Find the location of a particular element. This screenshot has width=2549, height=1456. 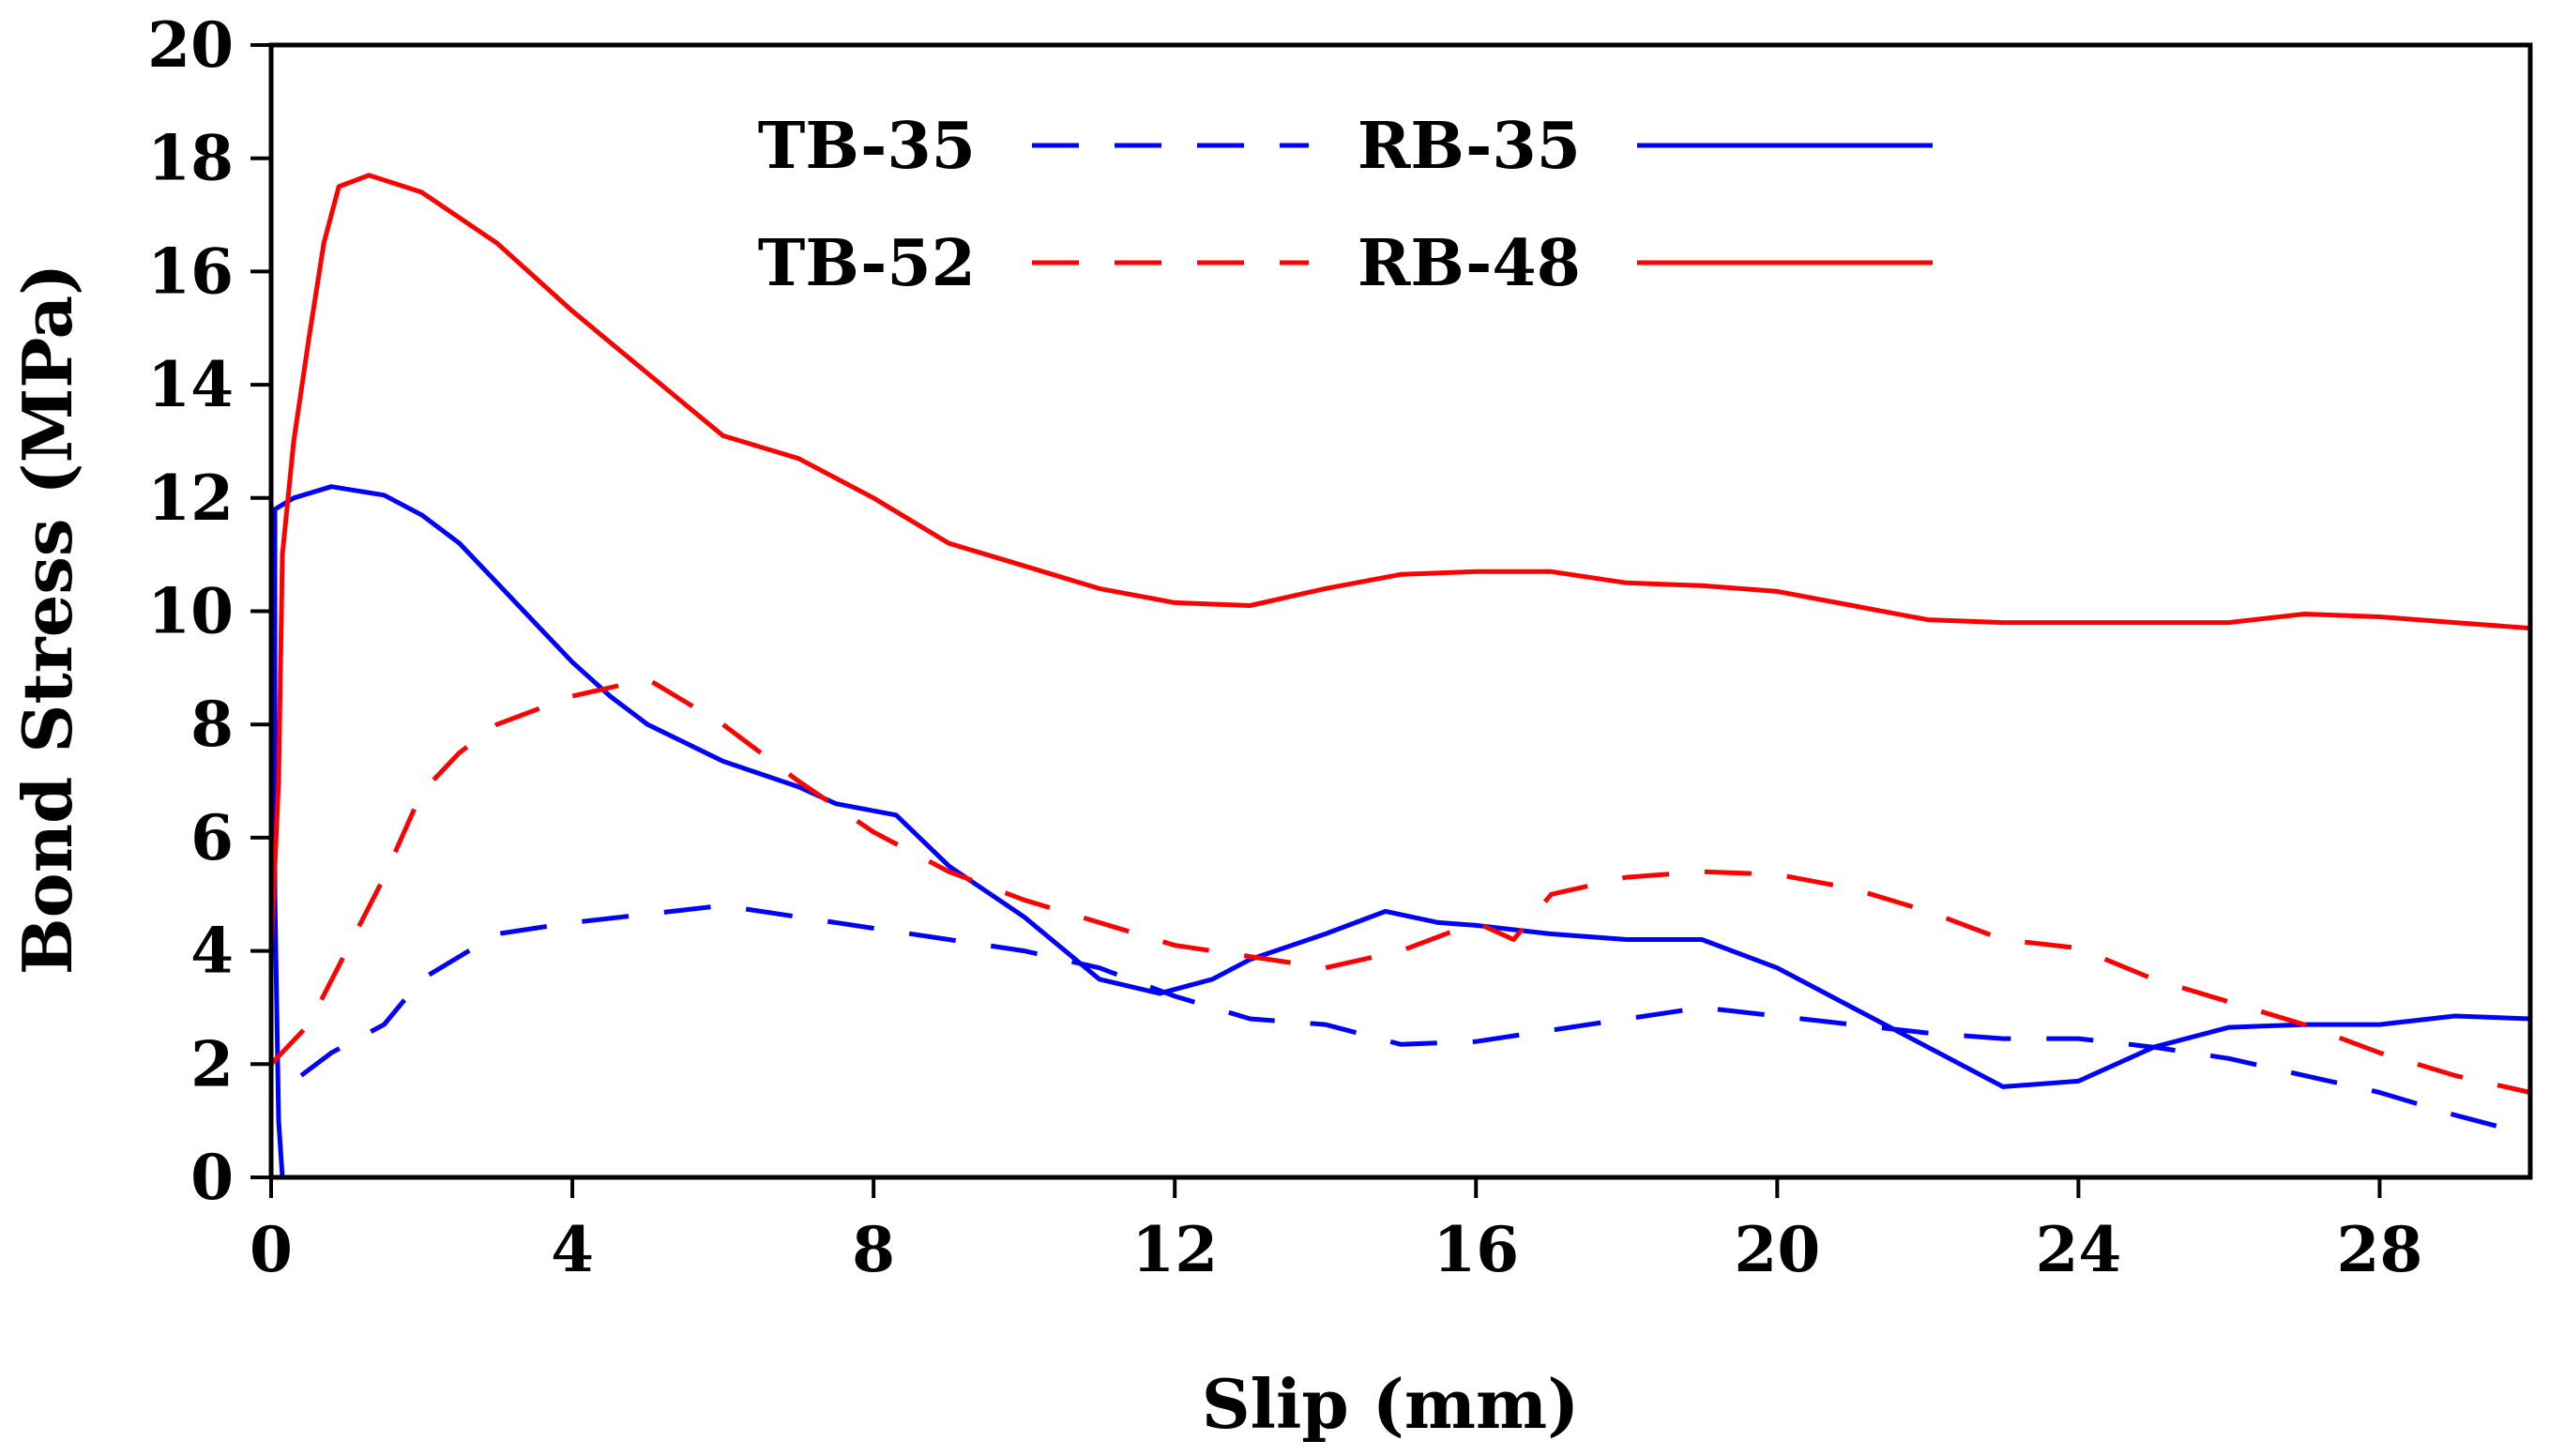

y-tick-label: 20 is located at coordinates (190, 45).